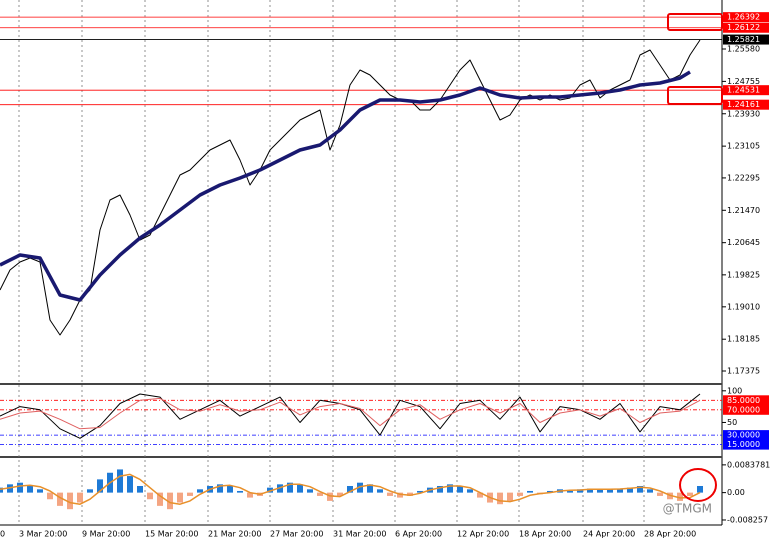 Image resolution: width=770 pixels, height=543 pixels. What do you see at coordinates (732, 422) in the screenshot?
I see `y-tick-label: 50` at bounding box center [732, 422].